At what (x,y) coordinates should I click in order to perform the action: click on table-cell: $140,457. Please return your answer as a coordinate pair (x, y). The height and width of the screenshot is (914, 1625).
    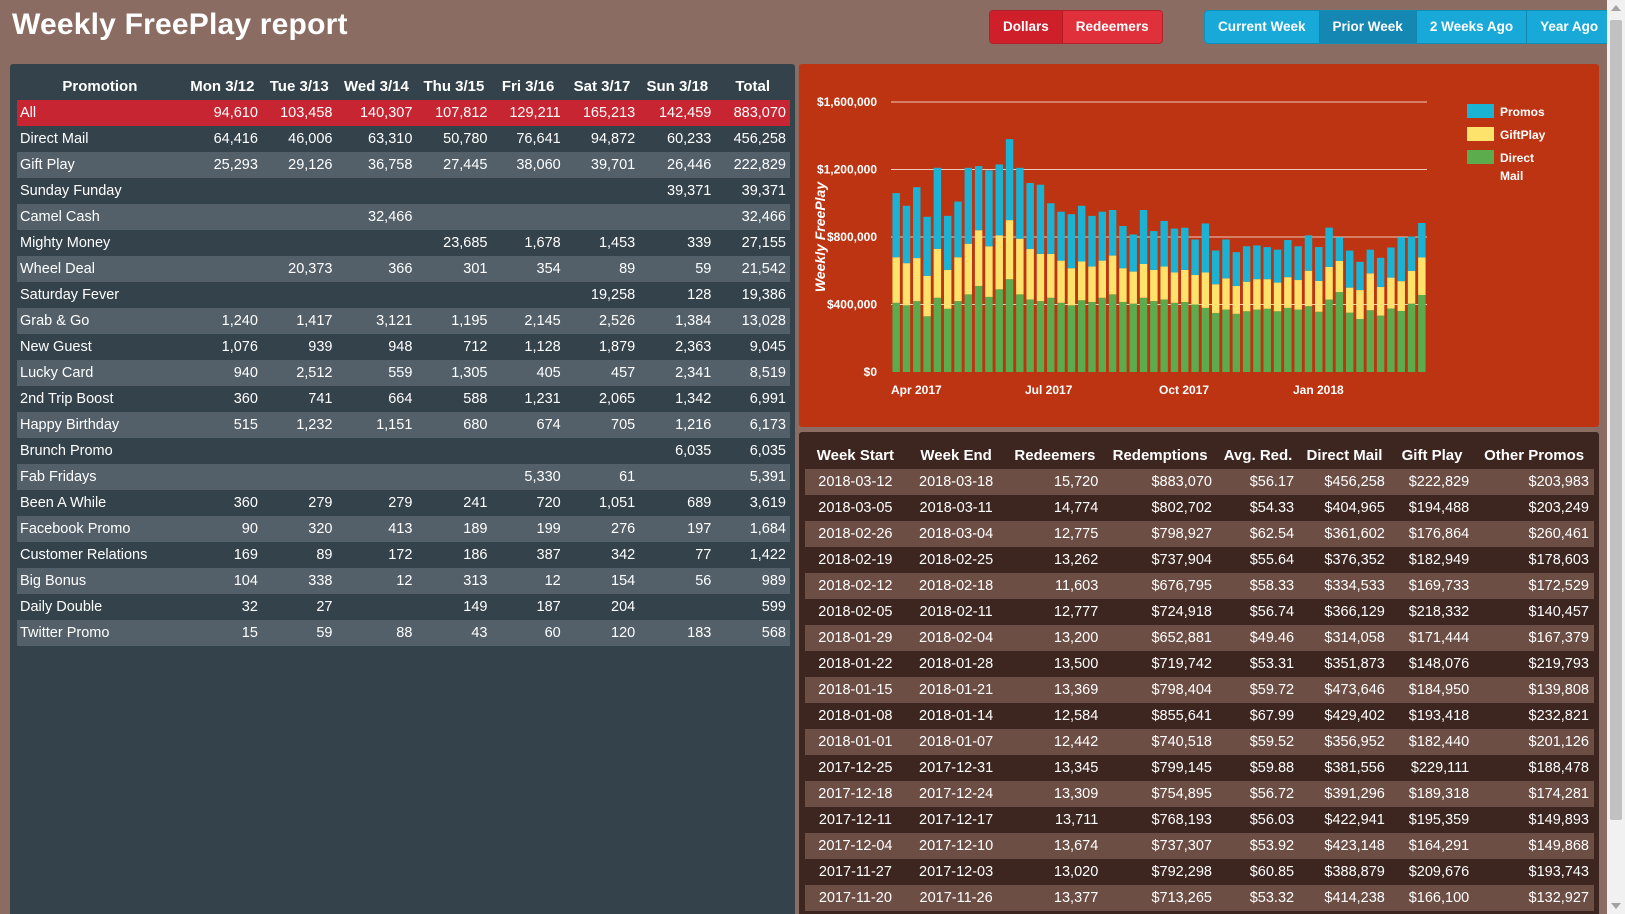
    Looking at the image, I should click on (1558, 612).